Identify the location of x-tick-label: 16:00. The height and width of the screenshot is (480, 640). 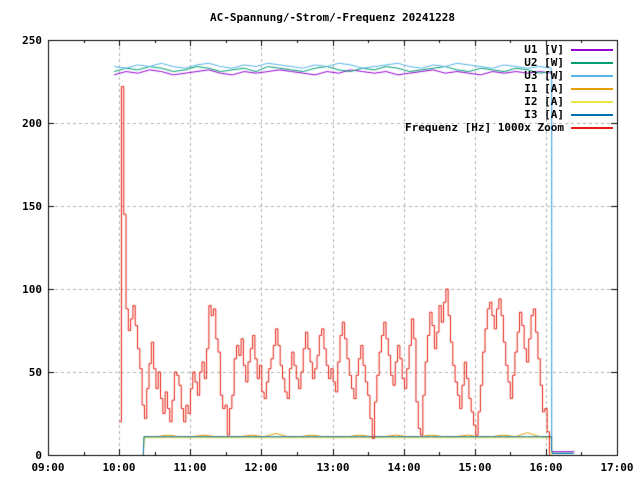
(546, 467).